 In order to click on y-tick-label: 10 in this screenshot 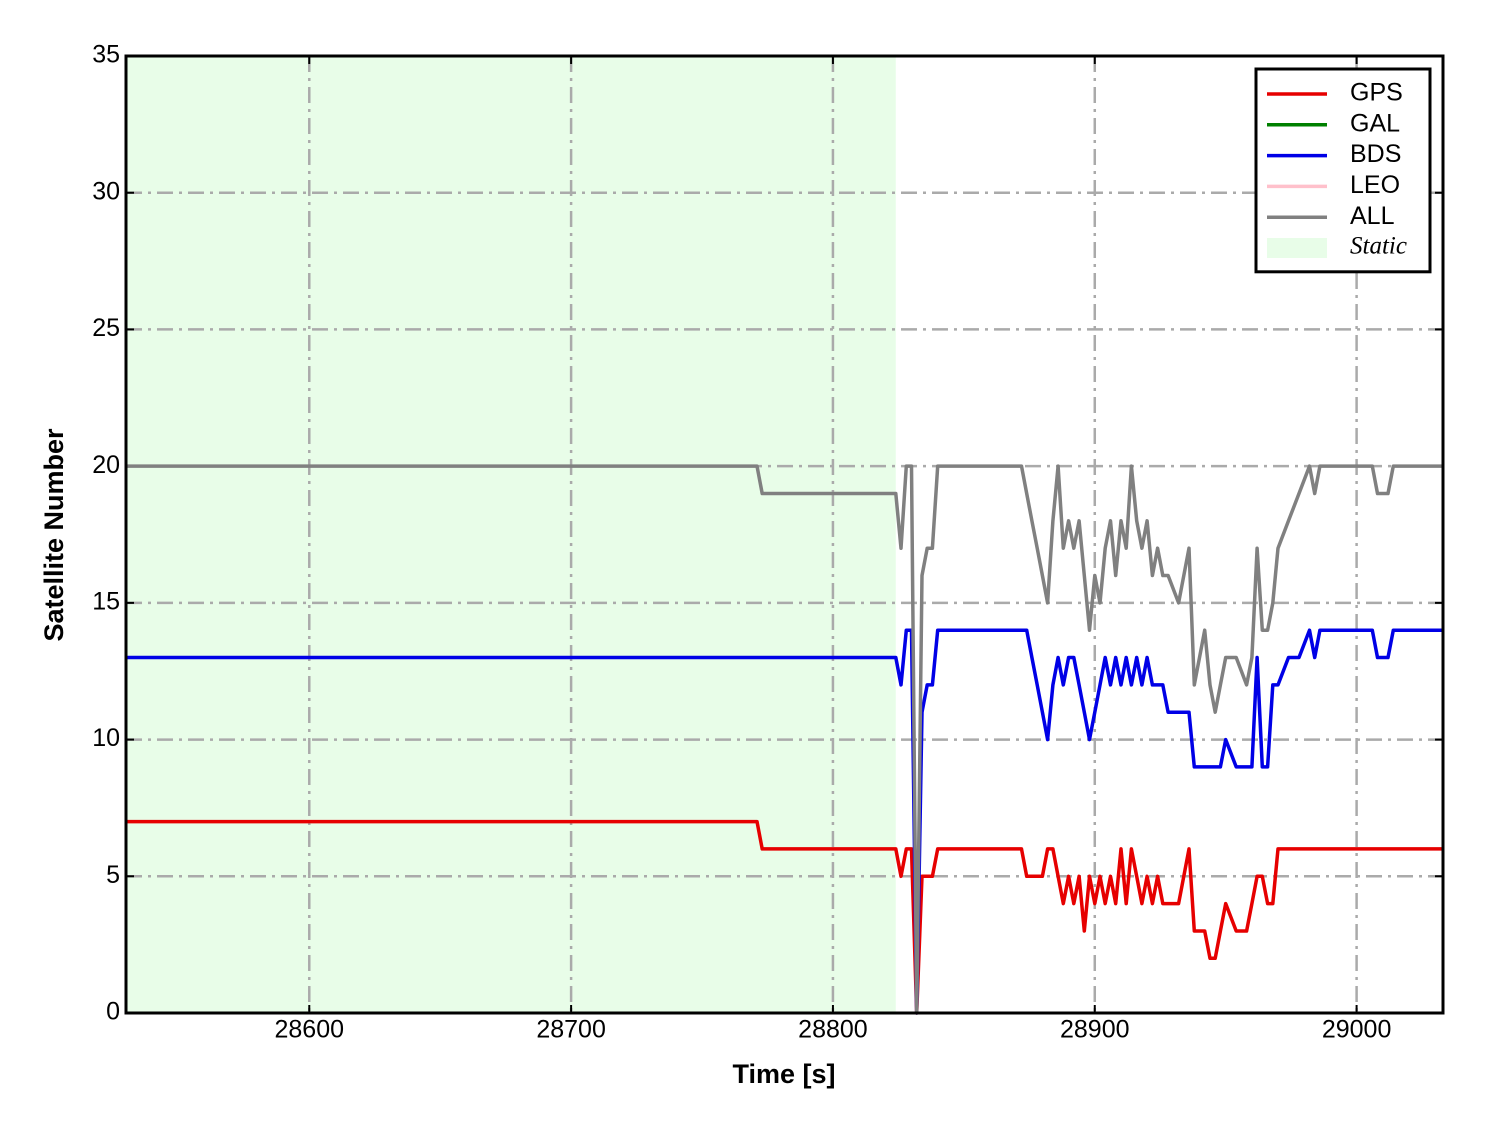, I will do `click(106, 738)`.